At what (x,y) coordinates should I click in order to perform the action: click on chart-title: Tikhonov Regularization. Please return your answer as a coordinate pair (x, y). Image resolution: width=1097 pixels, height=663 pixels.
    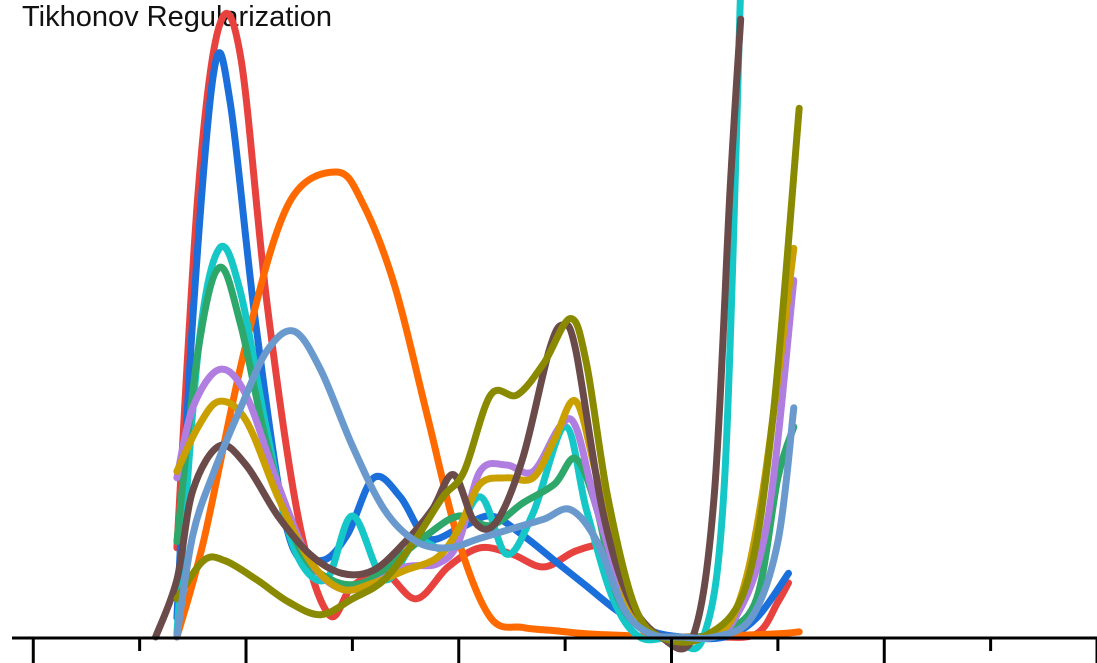
    Looking at the image, I should click on (177, 17).